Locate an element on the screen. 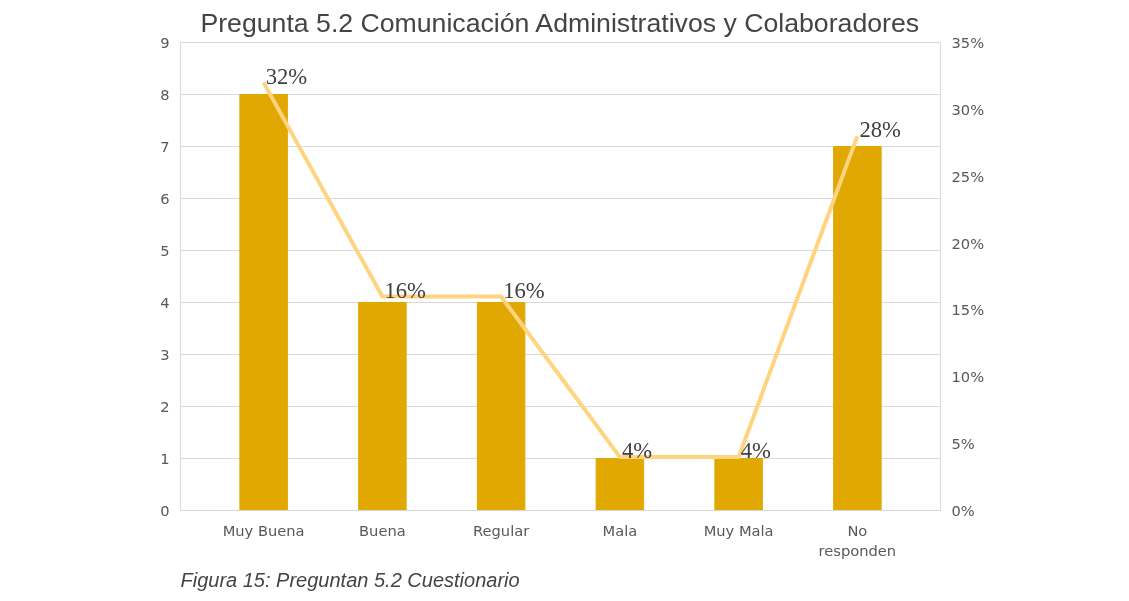 The width and height of the screenshot is (1129, 601). data-label: 28% is located at coordinates (880, 130).